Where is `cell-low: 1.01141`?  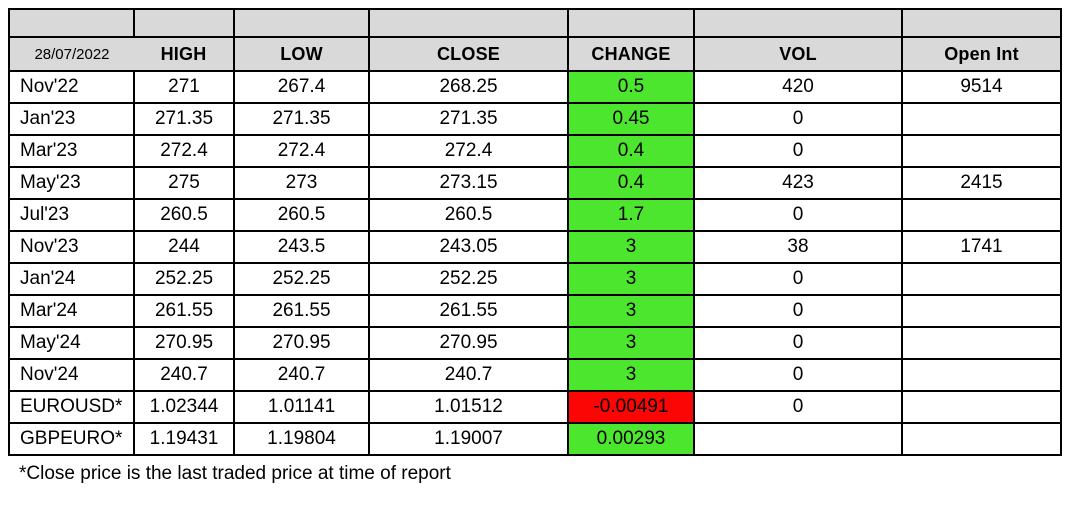 cell-low: 1.01141 is located at coordinates (301, 407).